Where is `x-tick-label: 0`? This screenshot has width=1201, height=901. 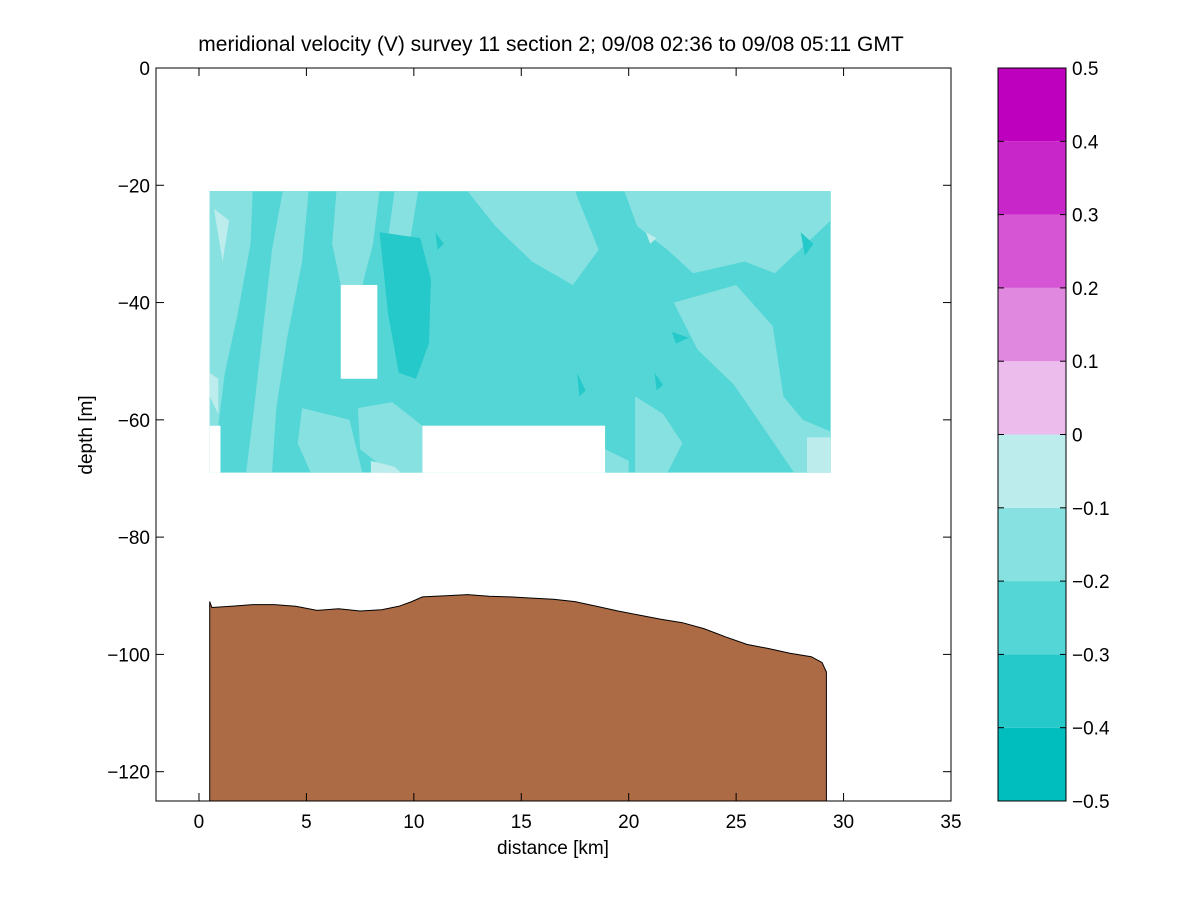
x-tick-label: 0 is located at coordinates (199, 822).